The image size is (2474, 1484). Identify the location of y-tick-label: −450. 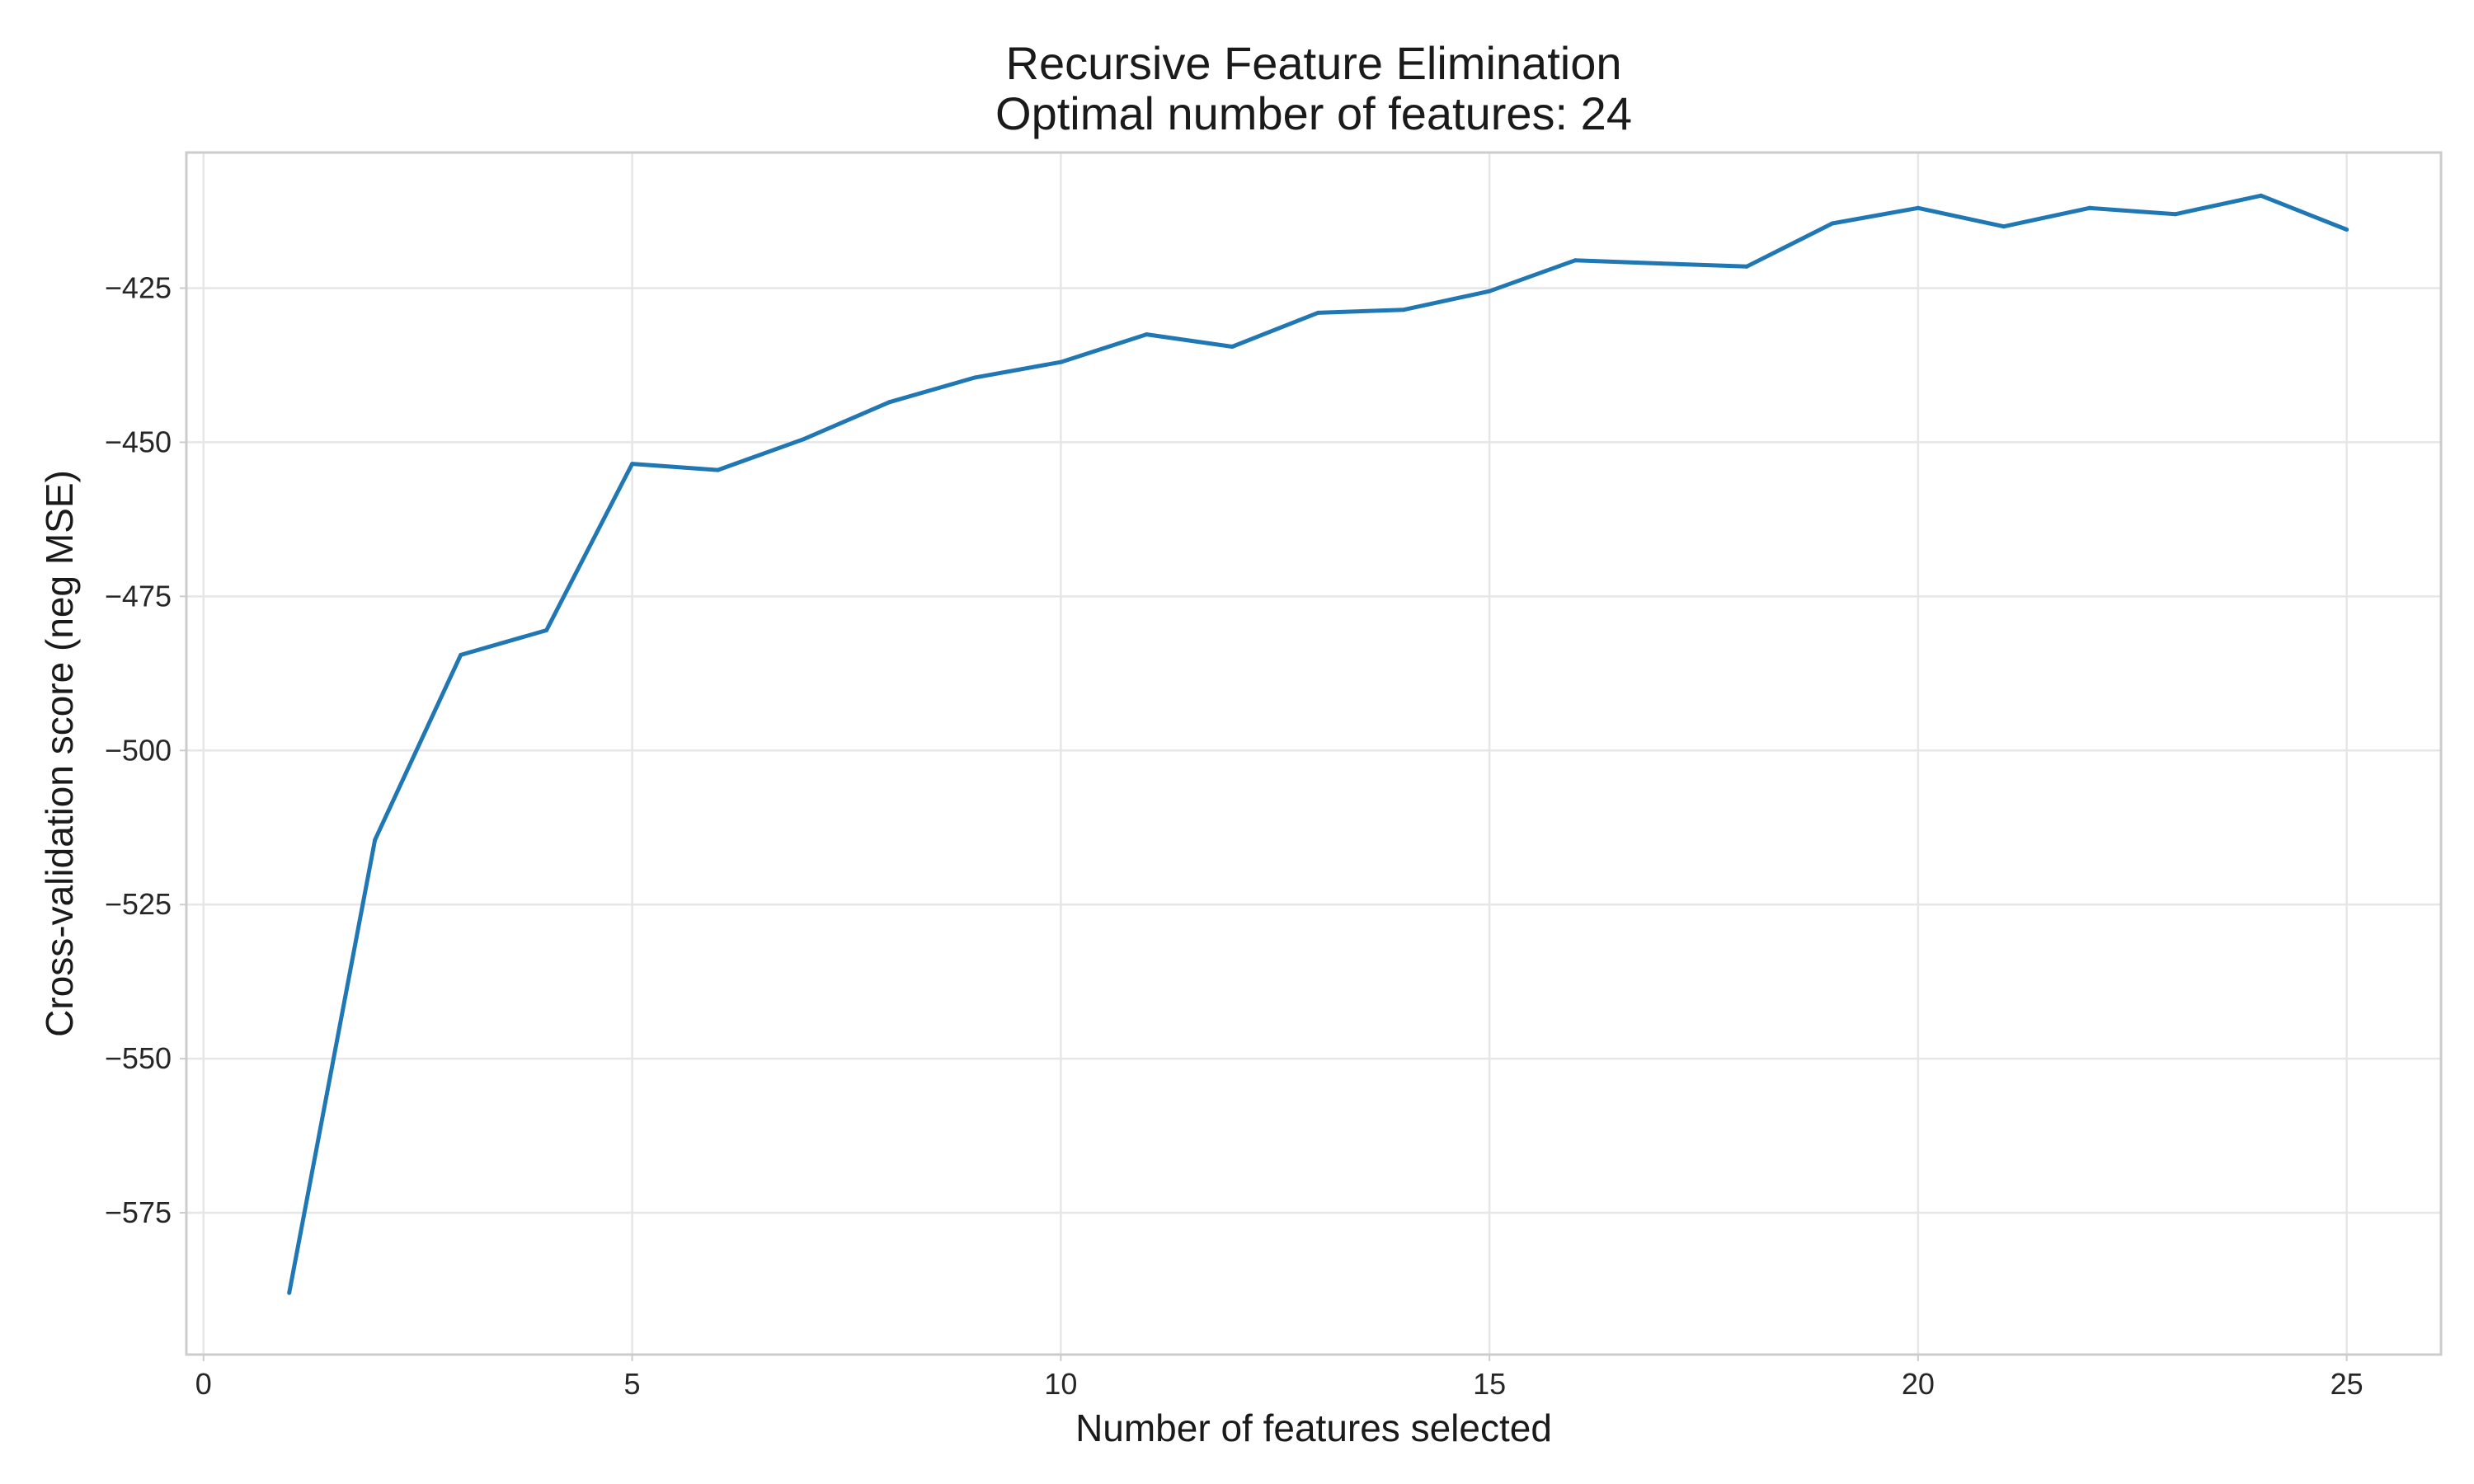
(138, 441).